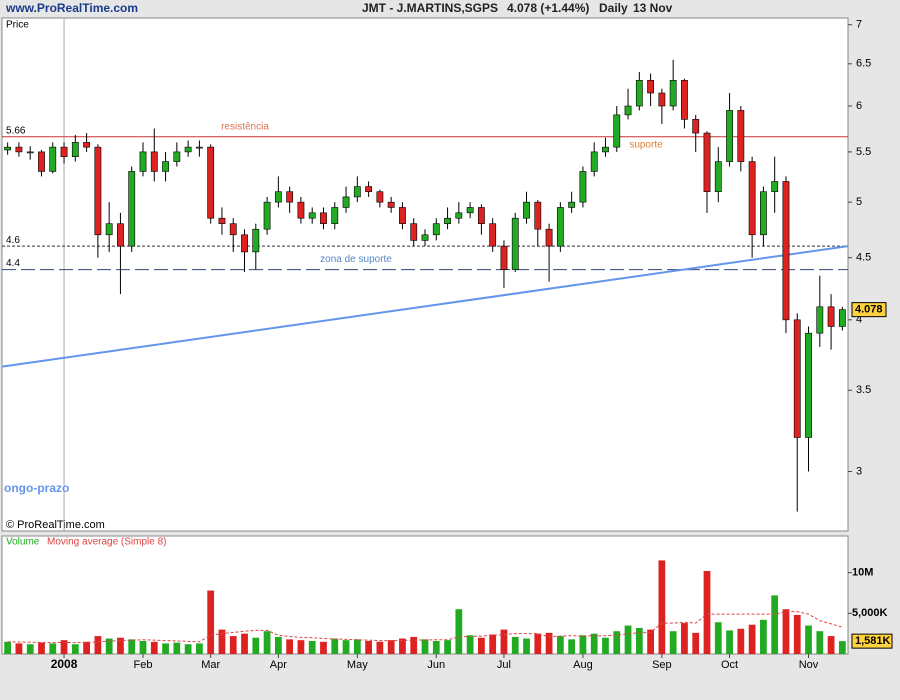 This screenshot has height=700, width=900. I want to click on x-tick-label: Jun, so click(436, 665).